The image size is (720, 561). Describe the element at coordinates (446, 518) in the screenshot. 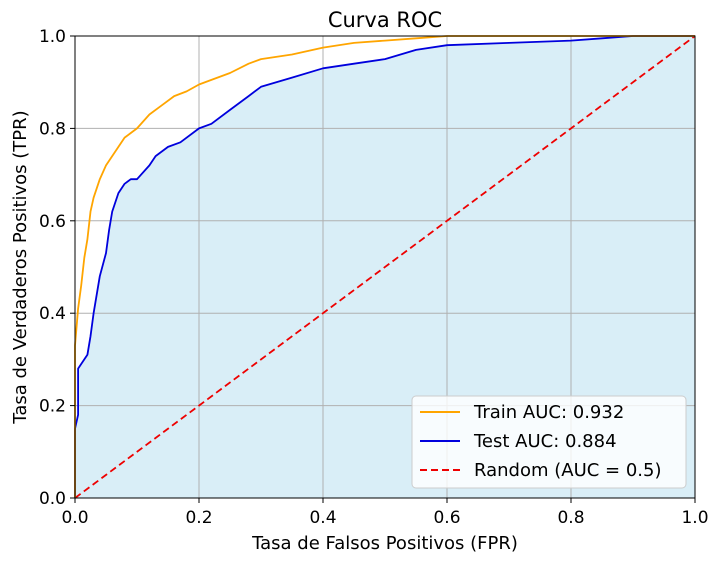

I see `x-tick-label: 0.6` at that location.